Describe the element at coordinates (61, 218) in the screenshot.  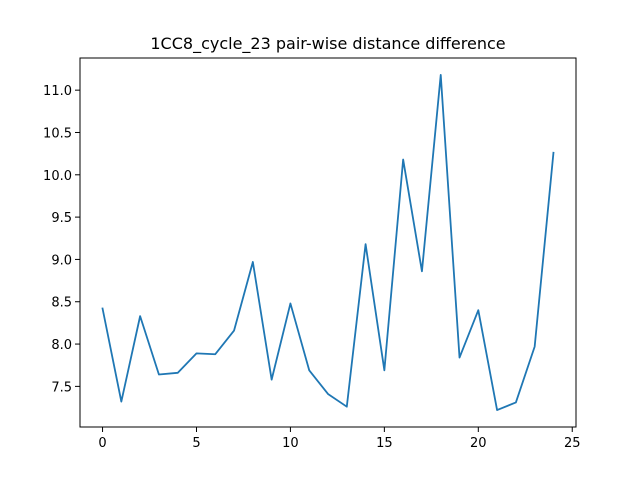
I see `y-tick-label: 9.5` at that location.